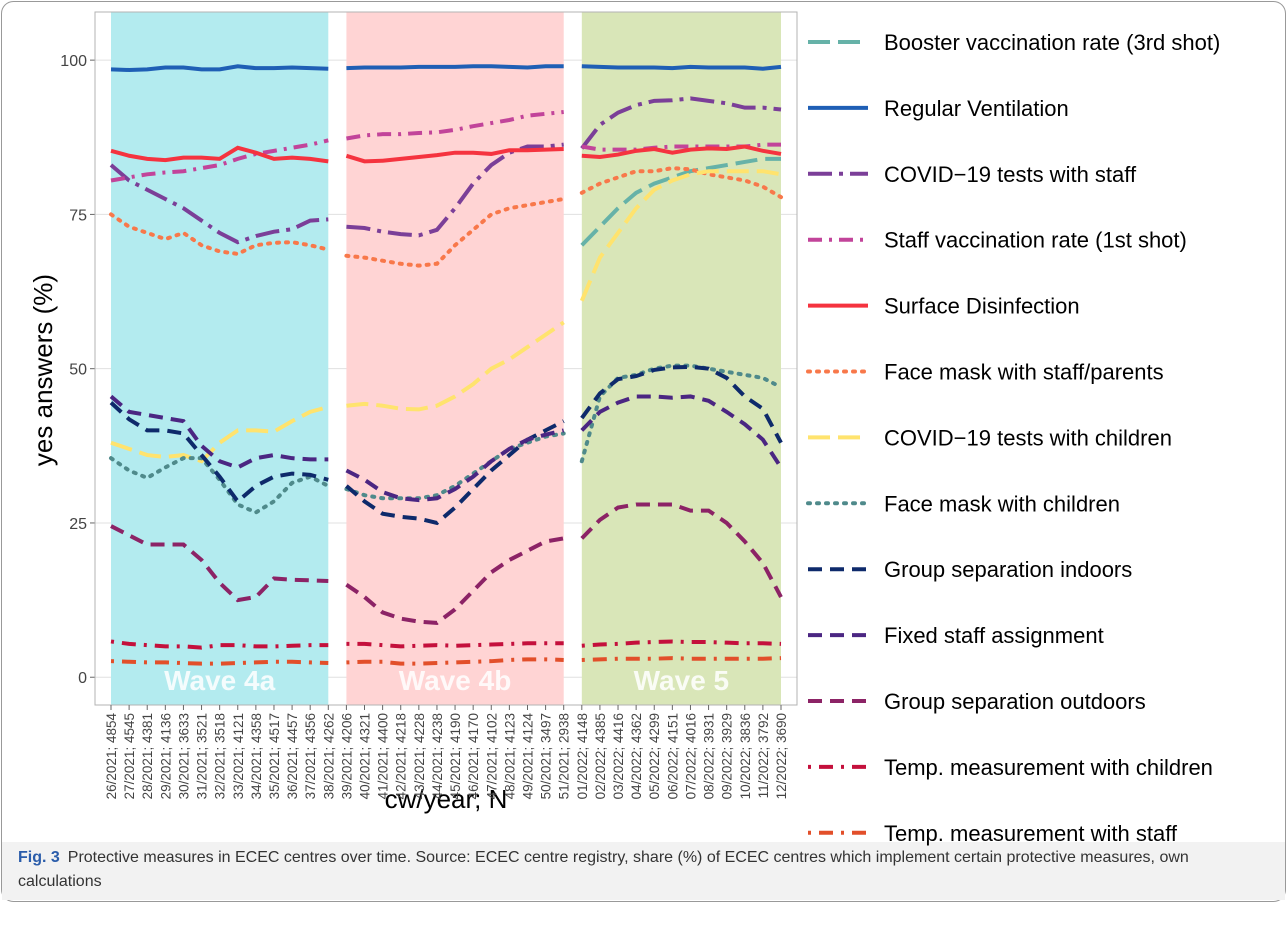 The width and height of the screenshot is (1287, 938). What do you see at coordinates (654, 756) in the screenshot?
I see `x-tick-label: 05/2022; 4299` at bounding box center [654, 756].